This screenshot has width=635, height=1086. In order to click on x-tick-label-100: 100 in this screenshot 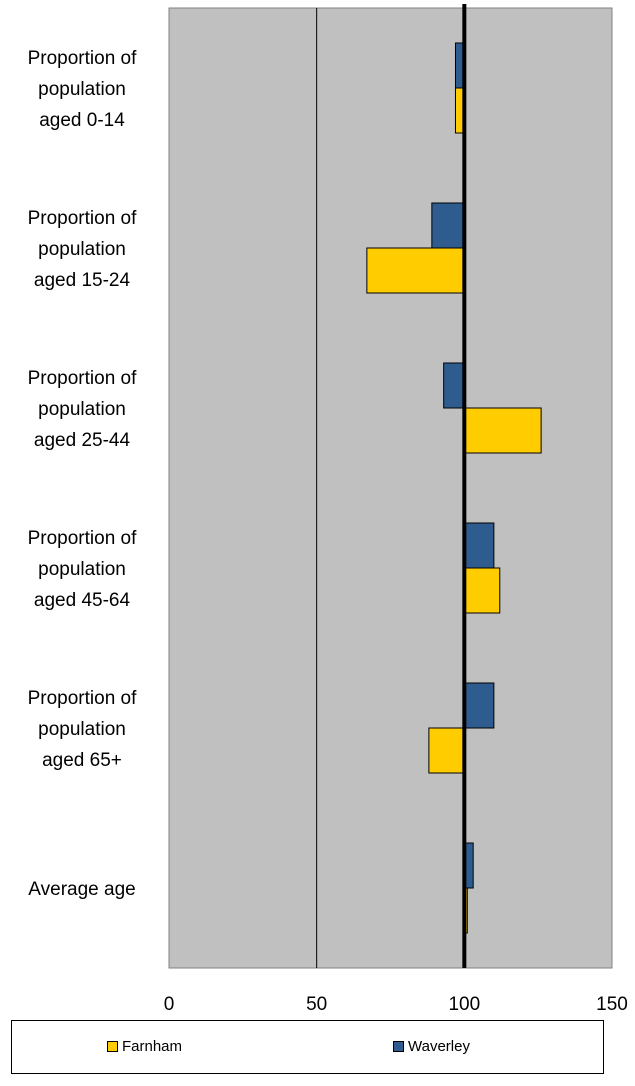, I will do `click(464, 1004)`.